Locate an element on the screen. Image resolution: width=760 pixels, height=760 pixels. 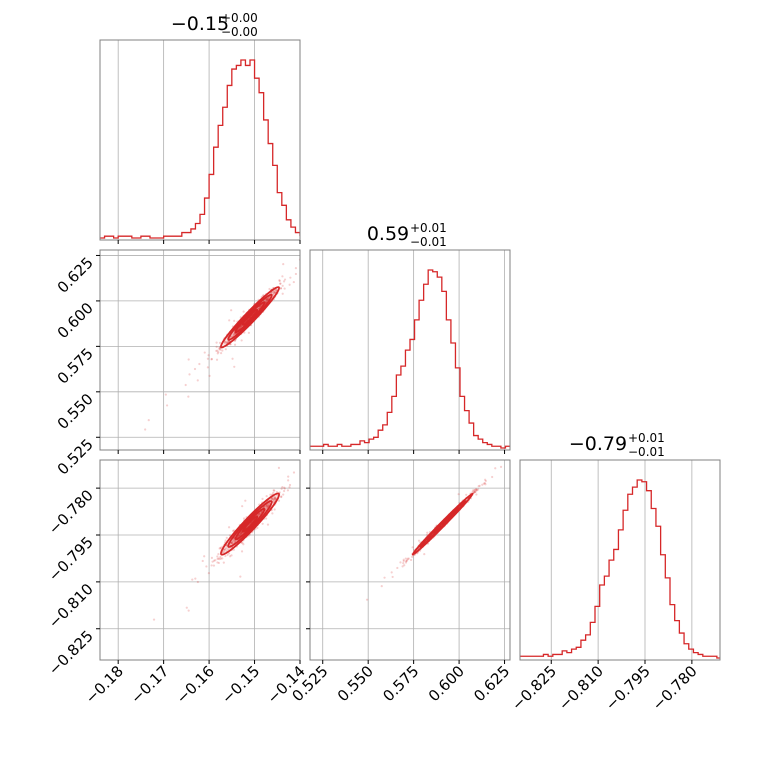
param-2-title-plus: +0.01 is located at coordinates (646, 438).